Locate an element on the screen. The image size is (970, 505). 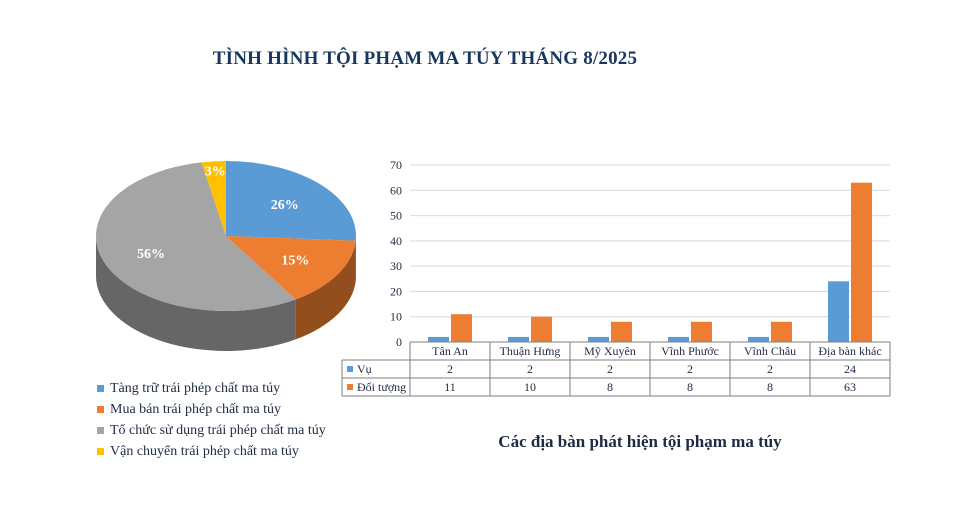
y-tick-label: 60 is located at coordinates (396, 190).